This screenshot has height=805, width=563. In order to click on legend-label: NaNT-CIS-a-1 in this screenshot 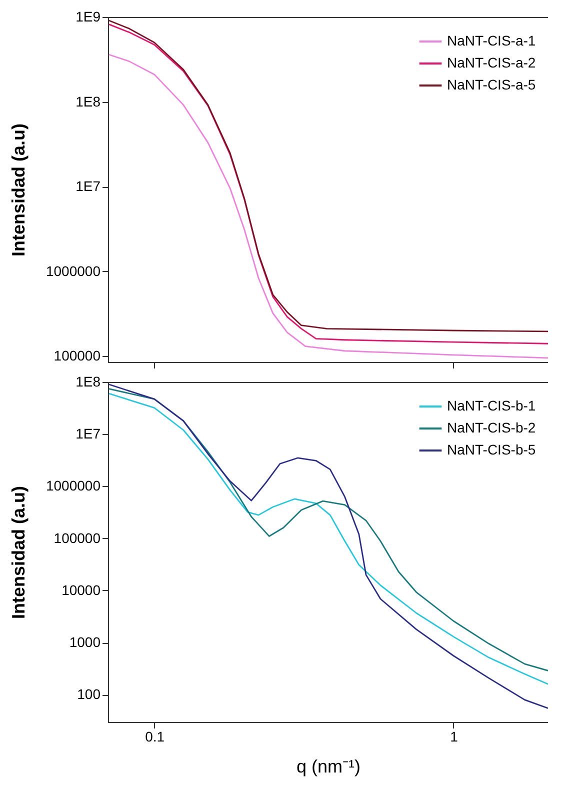, I will do `click(491, 40)`.